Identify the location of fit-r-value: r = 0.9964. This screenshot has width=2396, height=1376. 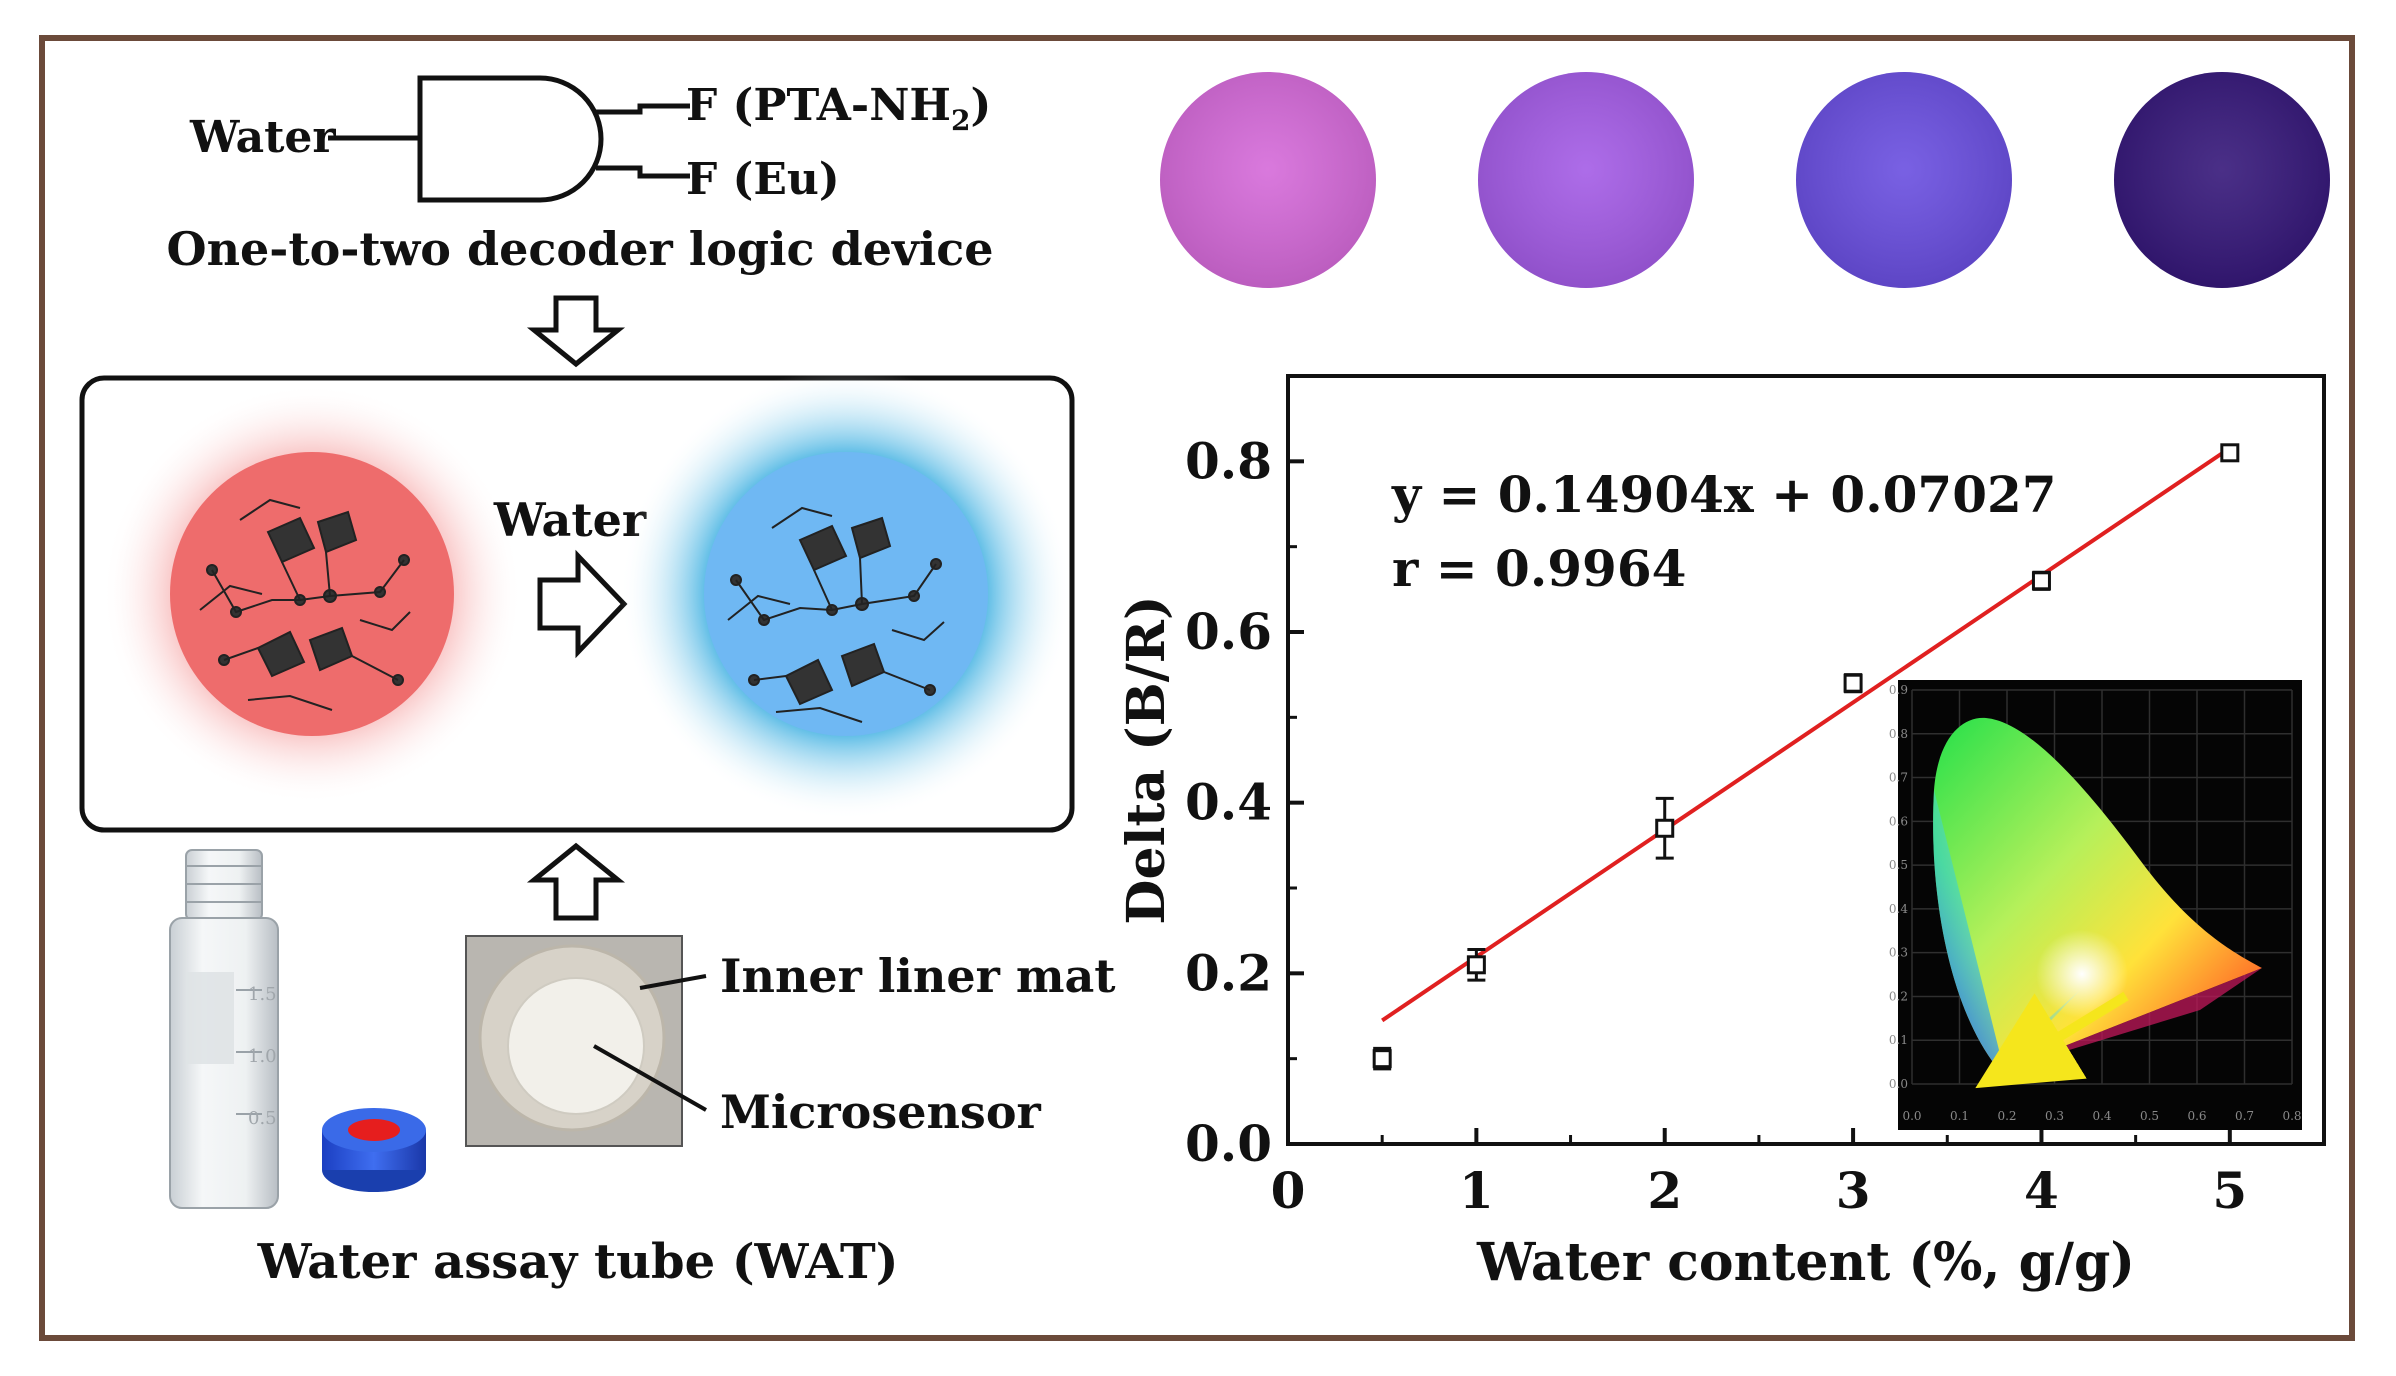
(1539, 568).